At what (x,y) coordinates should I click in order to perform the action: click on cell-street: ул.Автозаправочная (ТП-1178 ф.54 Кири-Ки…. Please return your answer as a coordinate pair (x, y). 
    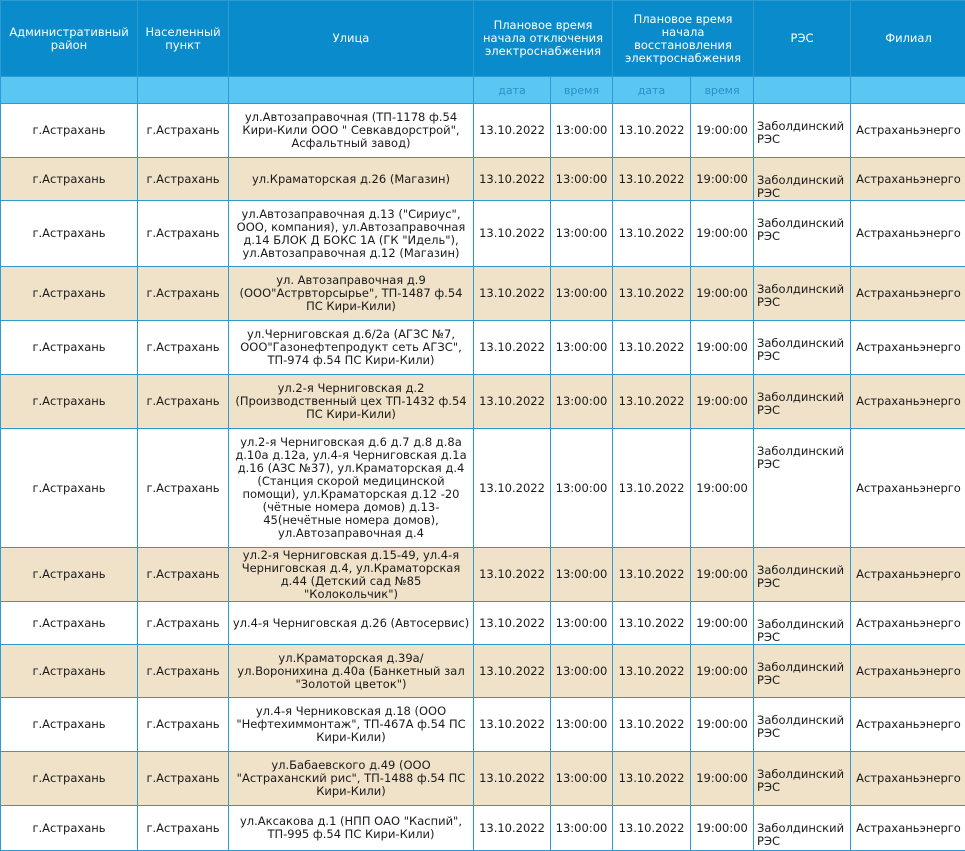
    Looking at the image, I should click on (351, 131).